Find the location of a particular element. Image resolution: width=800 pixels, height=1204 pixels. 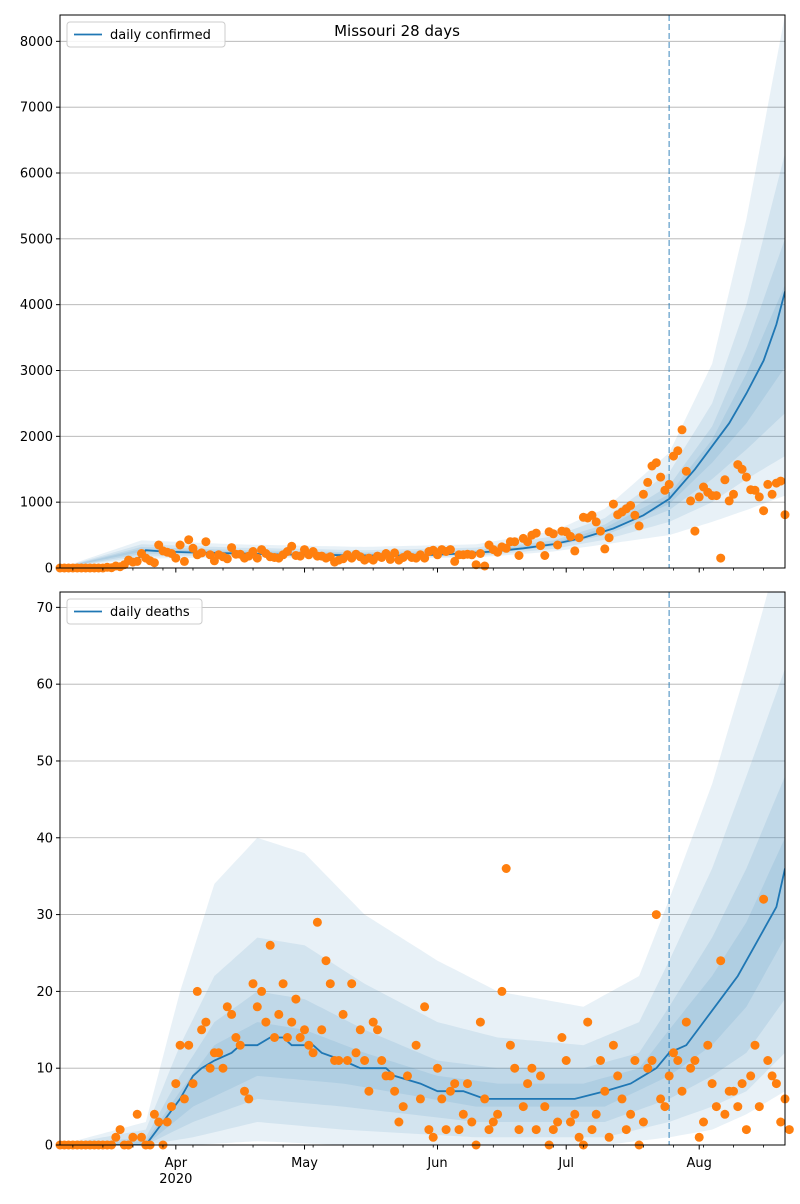

legend-label: daily confirmed is located at coordinates (160, 35).